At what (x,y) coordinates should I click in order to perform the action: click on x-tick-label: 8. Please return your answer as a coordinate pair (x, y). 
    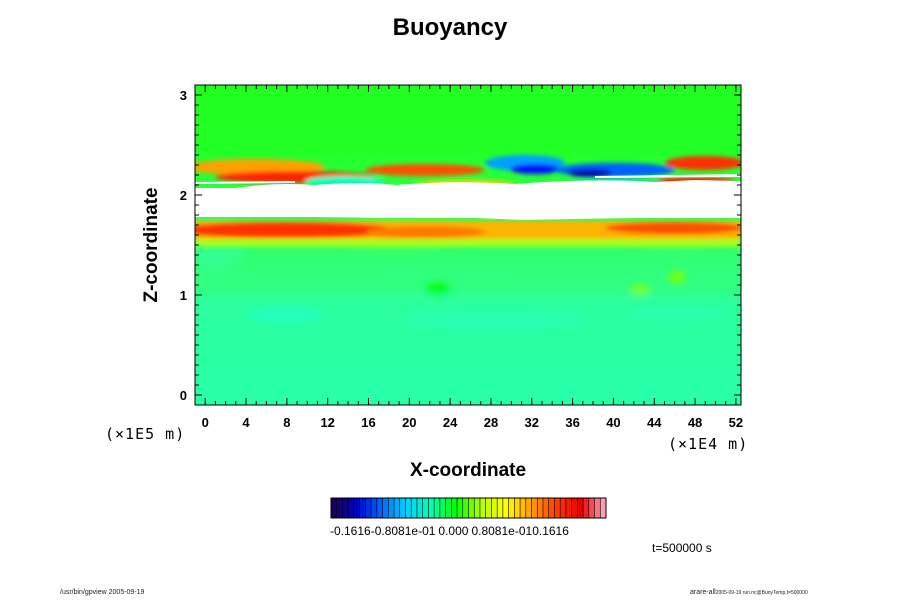
    Looking at the image, I should click on (286, 422).